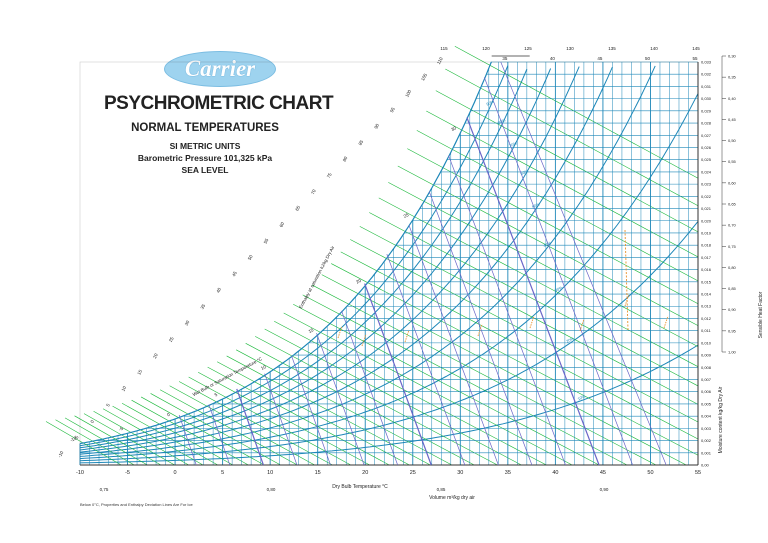 The height and width of the screenshot is (543, 768). What do you see at coordinates (444, 48) in the screenshot?
I see `enthalpy-top-label: 115` at bounding box center [444, 48].